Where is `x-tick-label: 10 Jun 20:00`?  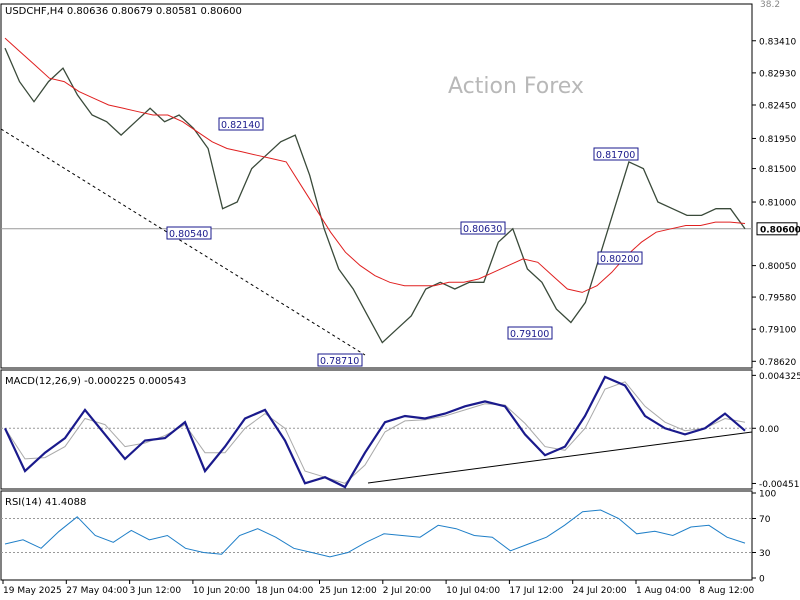
x-tick-label: 10 Jun 20:00 is located at coordinates (221, 591).